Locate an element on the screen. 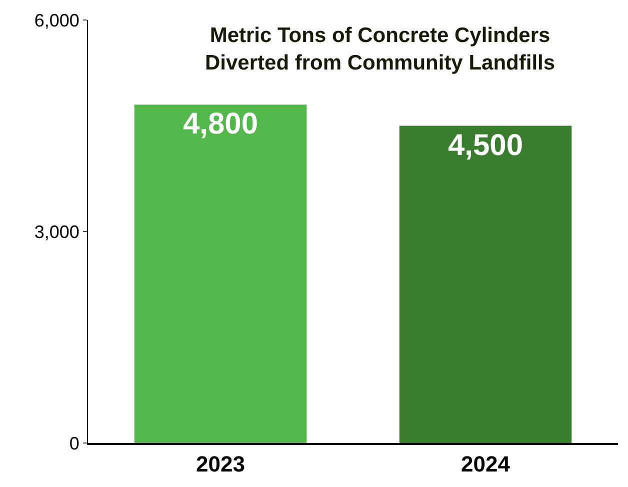 The width and height of the screenshot is (628, 487). text: Metric Tons of Concrete Cylinders Diverted from Community Landfills is located at coordinates (380, 49).